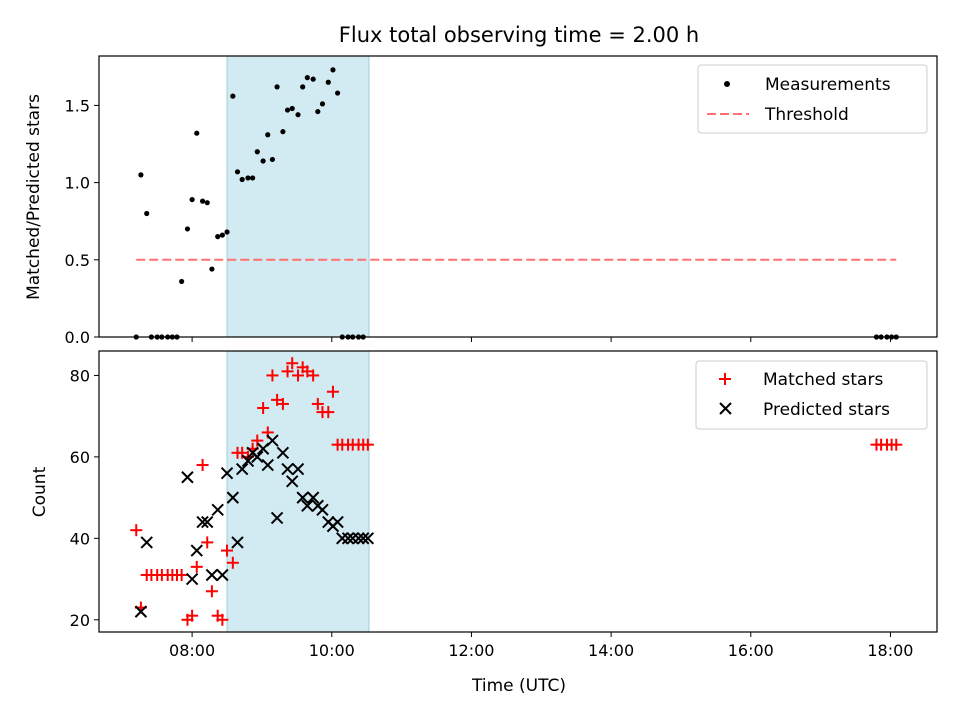  I want to click on ratio-legend-box, so click(812, 99).